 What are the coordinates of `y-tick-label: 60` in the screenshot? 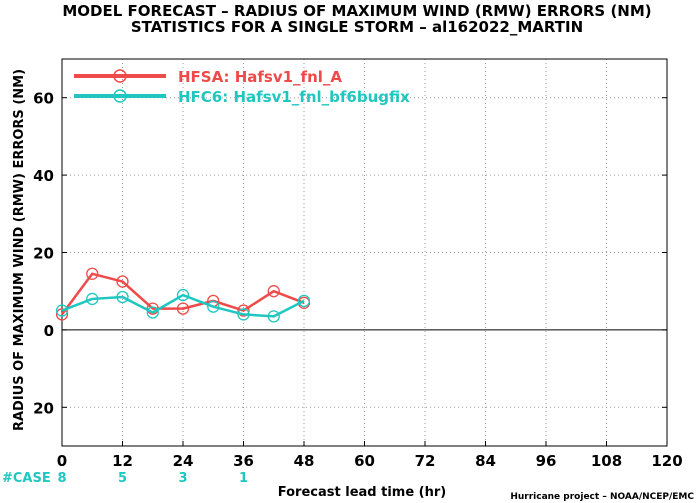 It's located at (43, 99).